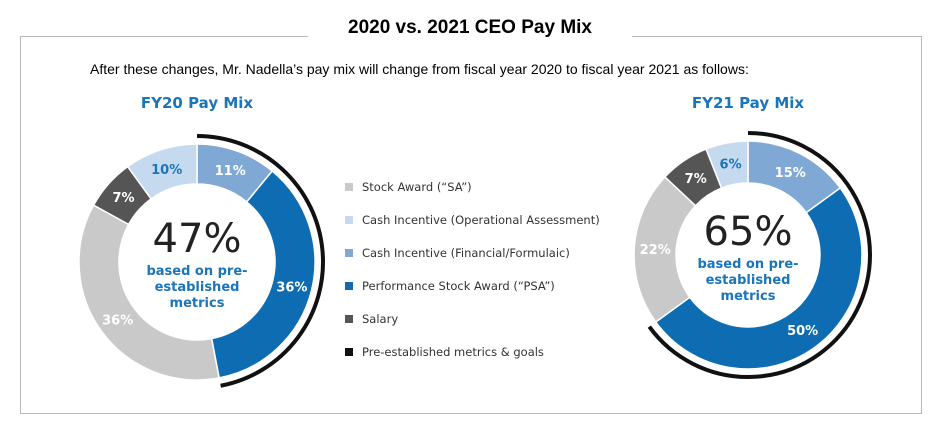 This screenshot has width=940, height=445. I want to click on chart-title: 2020 vs. 2021 CEO Pay Mix, so click(470, 28).